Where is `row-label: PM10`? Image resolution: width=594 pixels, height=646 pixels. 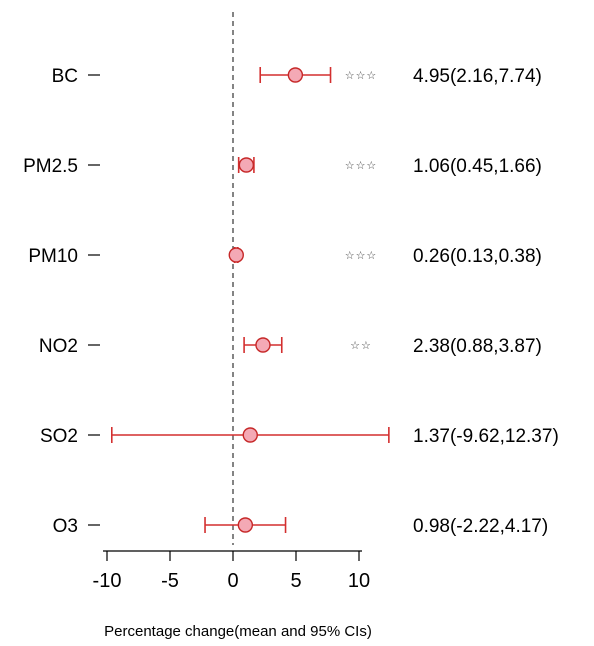 row-label: PM10 is located at coordinates (53, 256).